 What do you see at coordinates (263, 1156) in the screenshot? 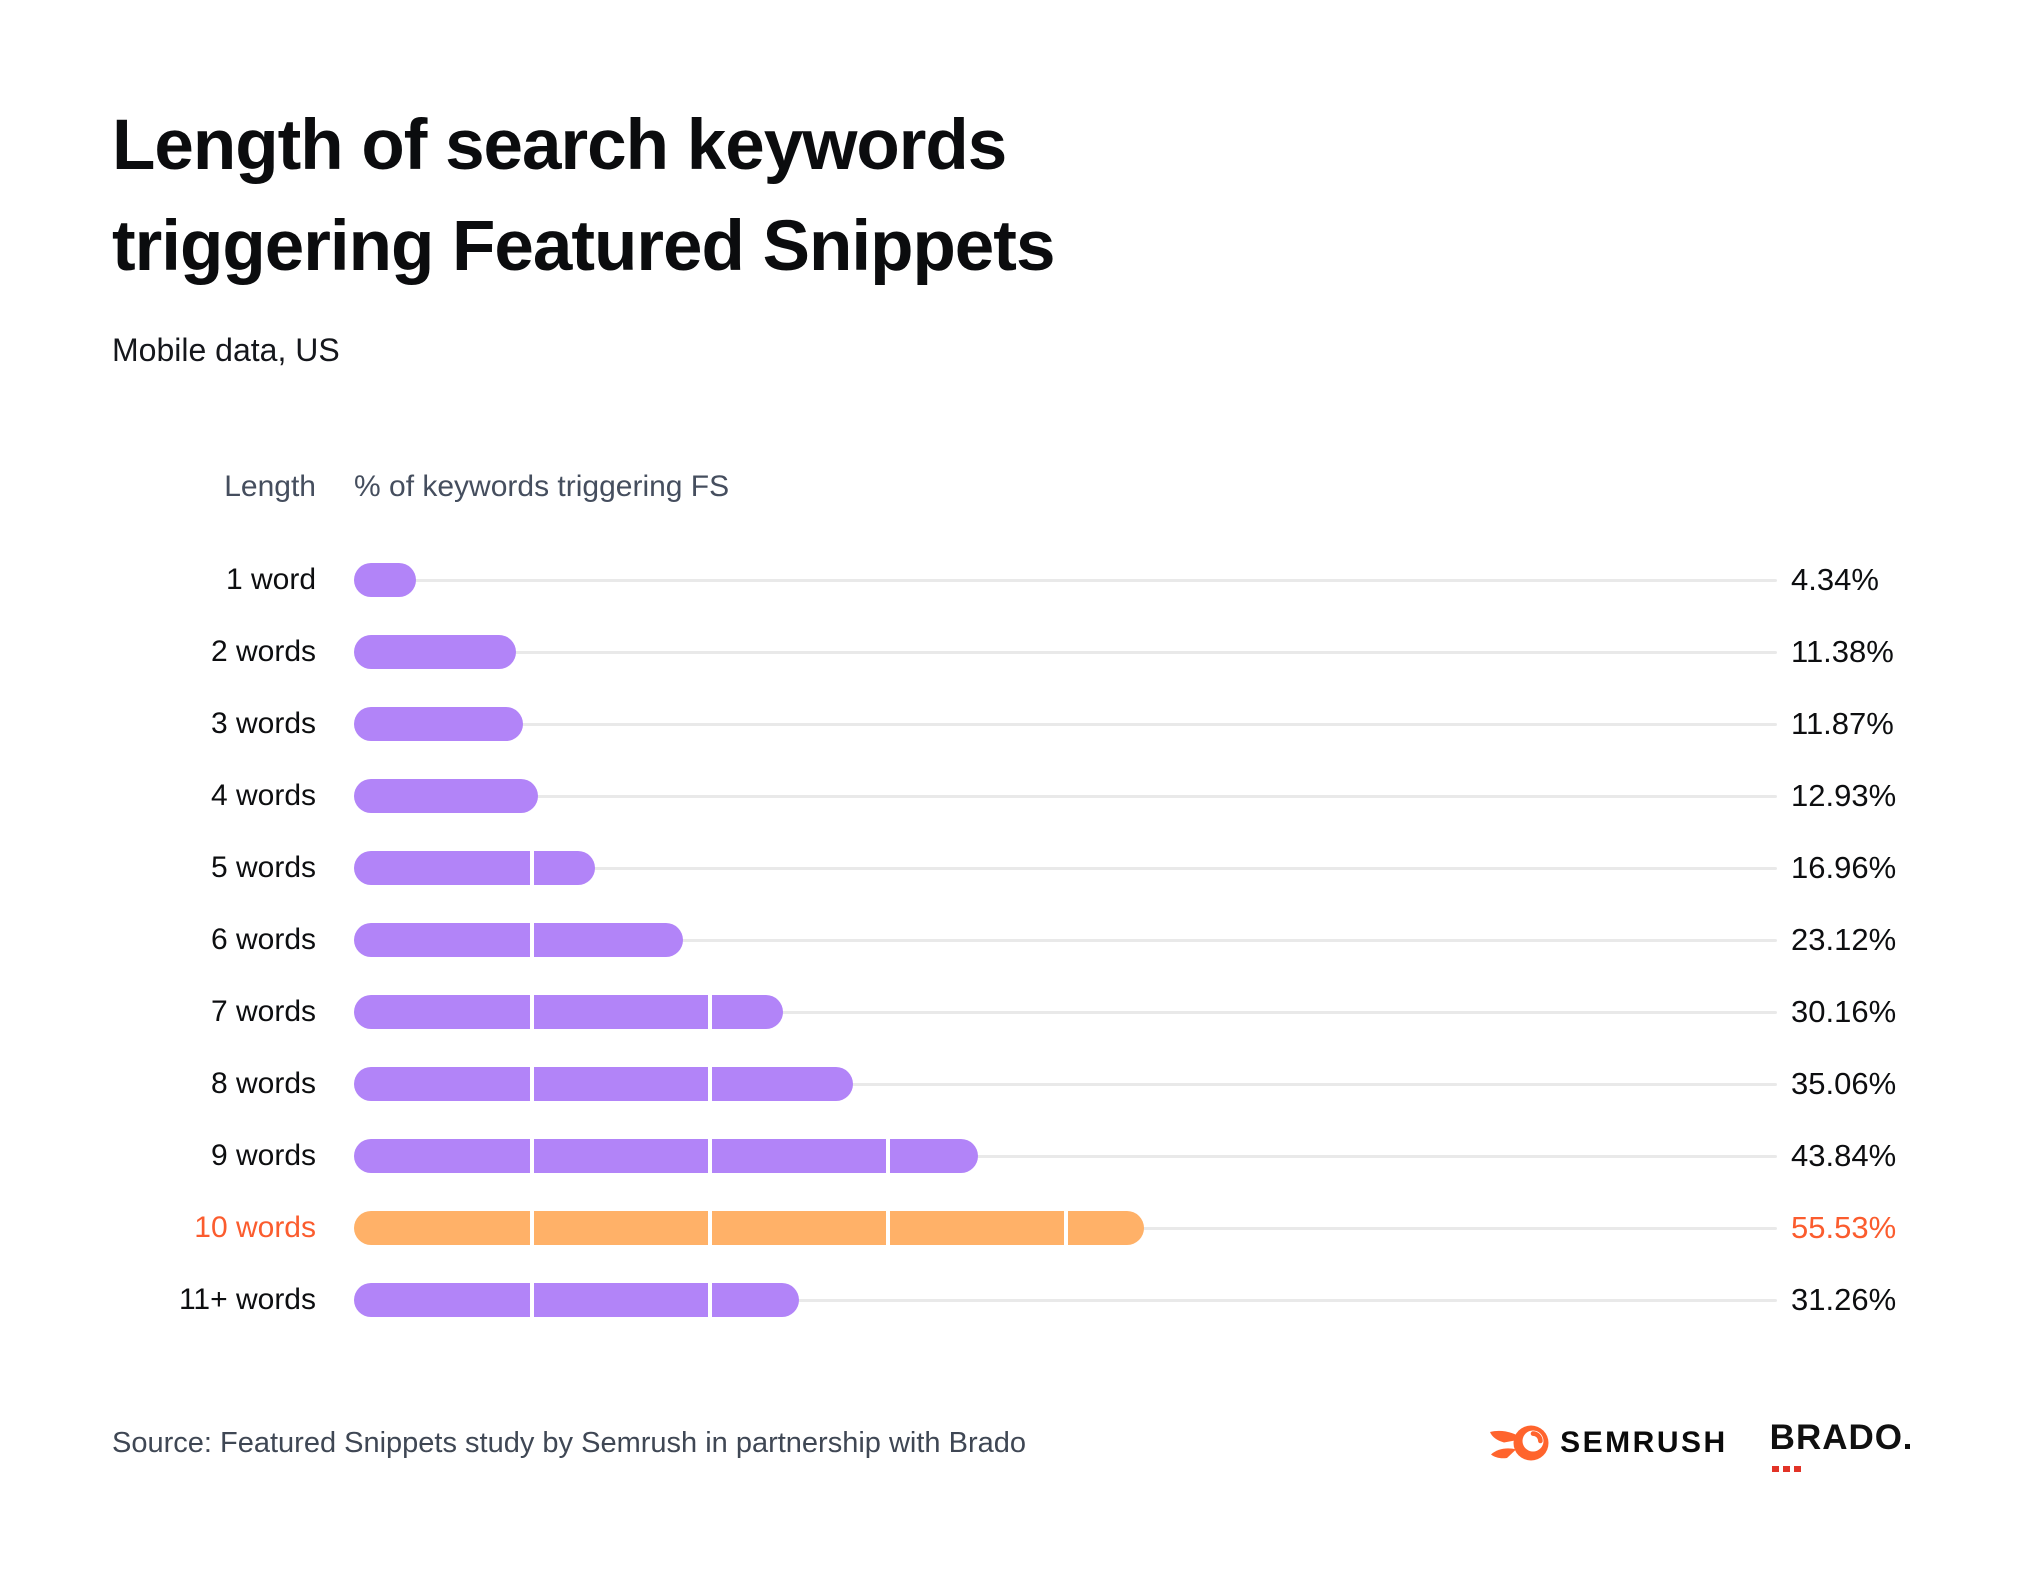
I see `row-label: 9 words` at bounding box center [263, 1156].